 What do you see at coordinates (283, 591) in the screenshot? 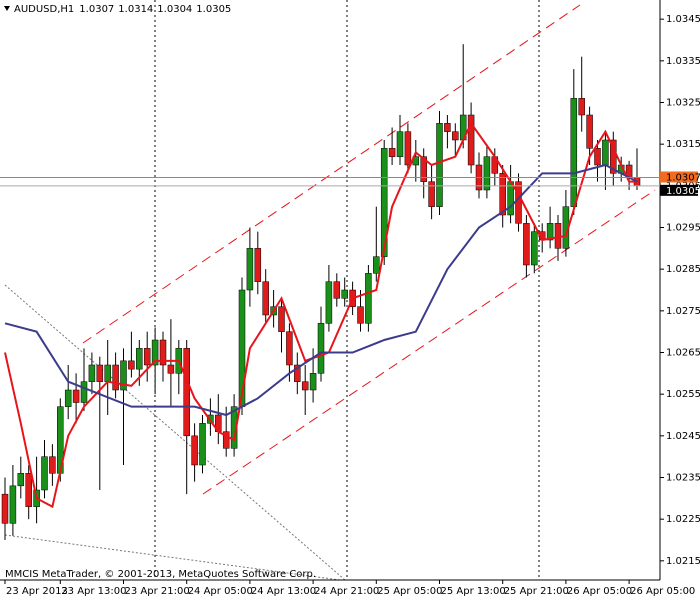
I see `x-tick-label: 24 Apr 13:00` at bounding box center [283, 591].